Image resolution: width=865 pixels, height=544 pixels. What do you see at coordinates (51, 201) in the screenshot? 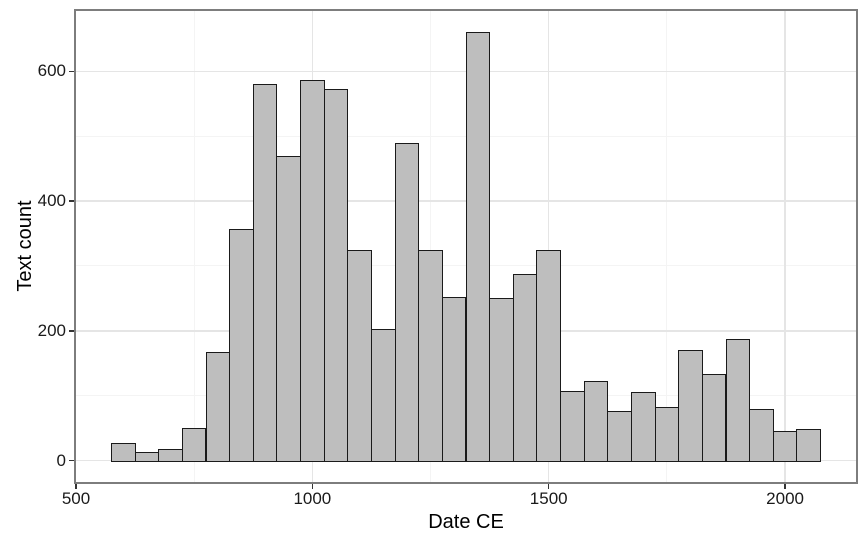
I see `y-tick-label: 400` at bounding box center [51, 201].